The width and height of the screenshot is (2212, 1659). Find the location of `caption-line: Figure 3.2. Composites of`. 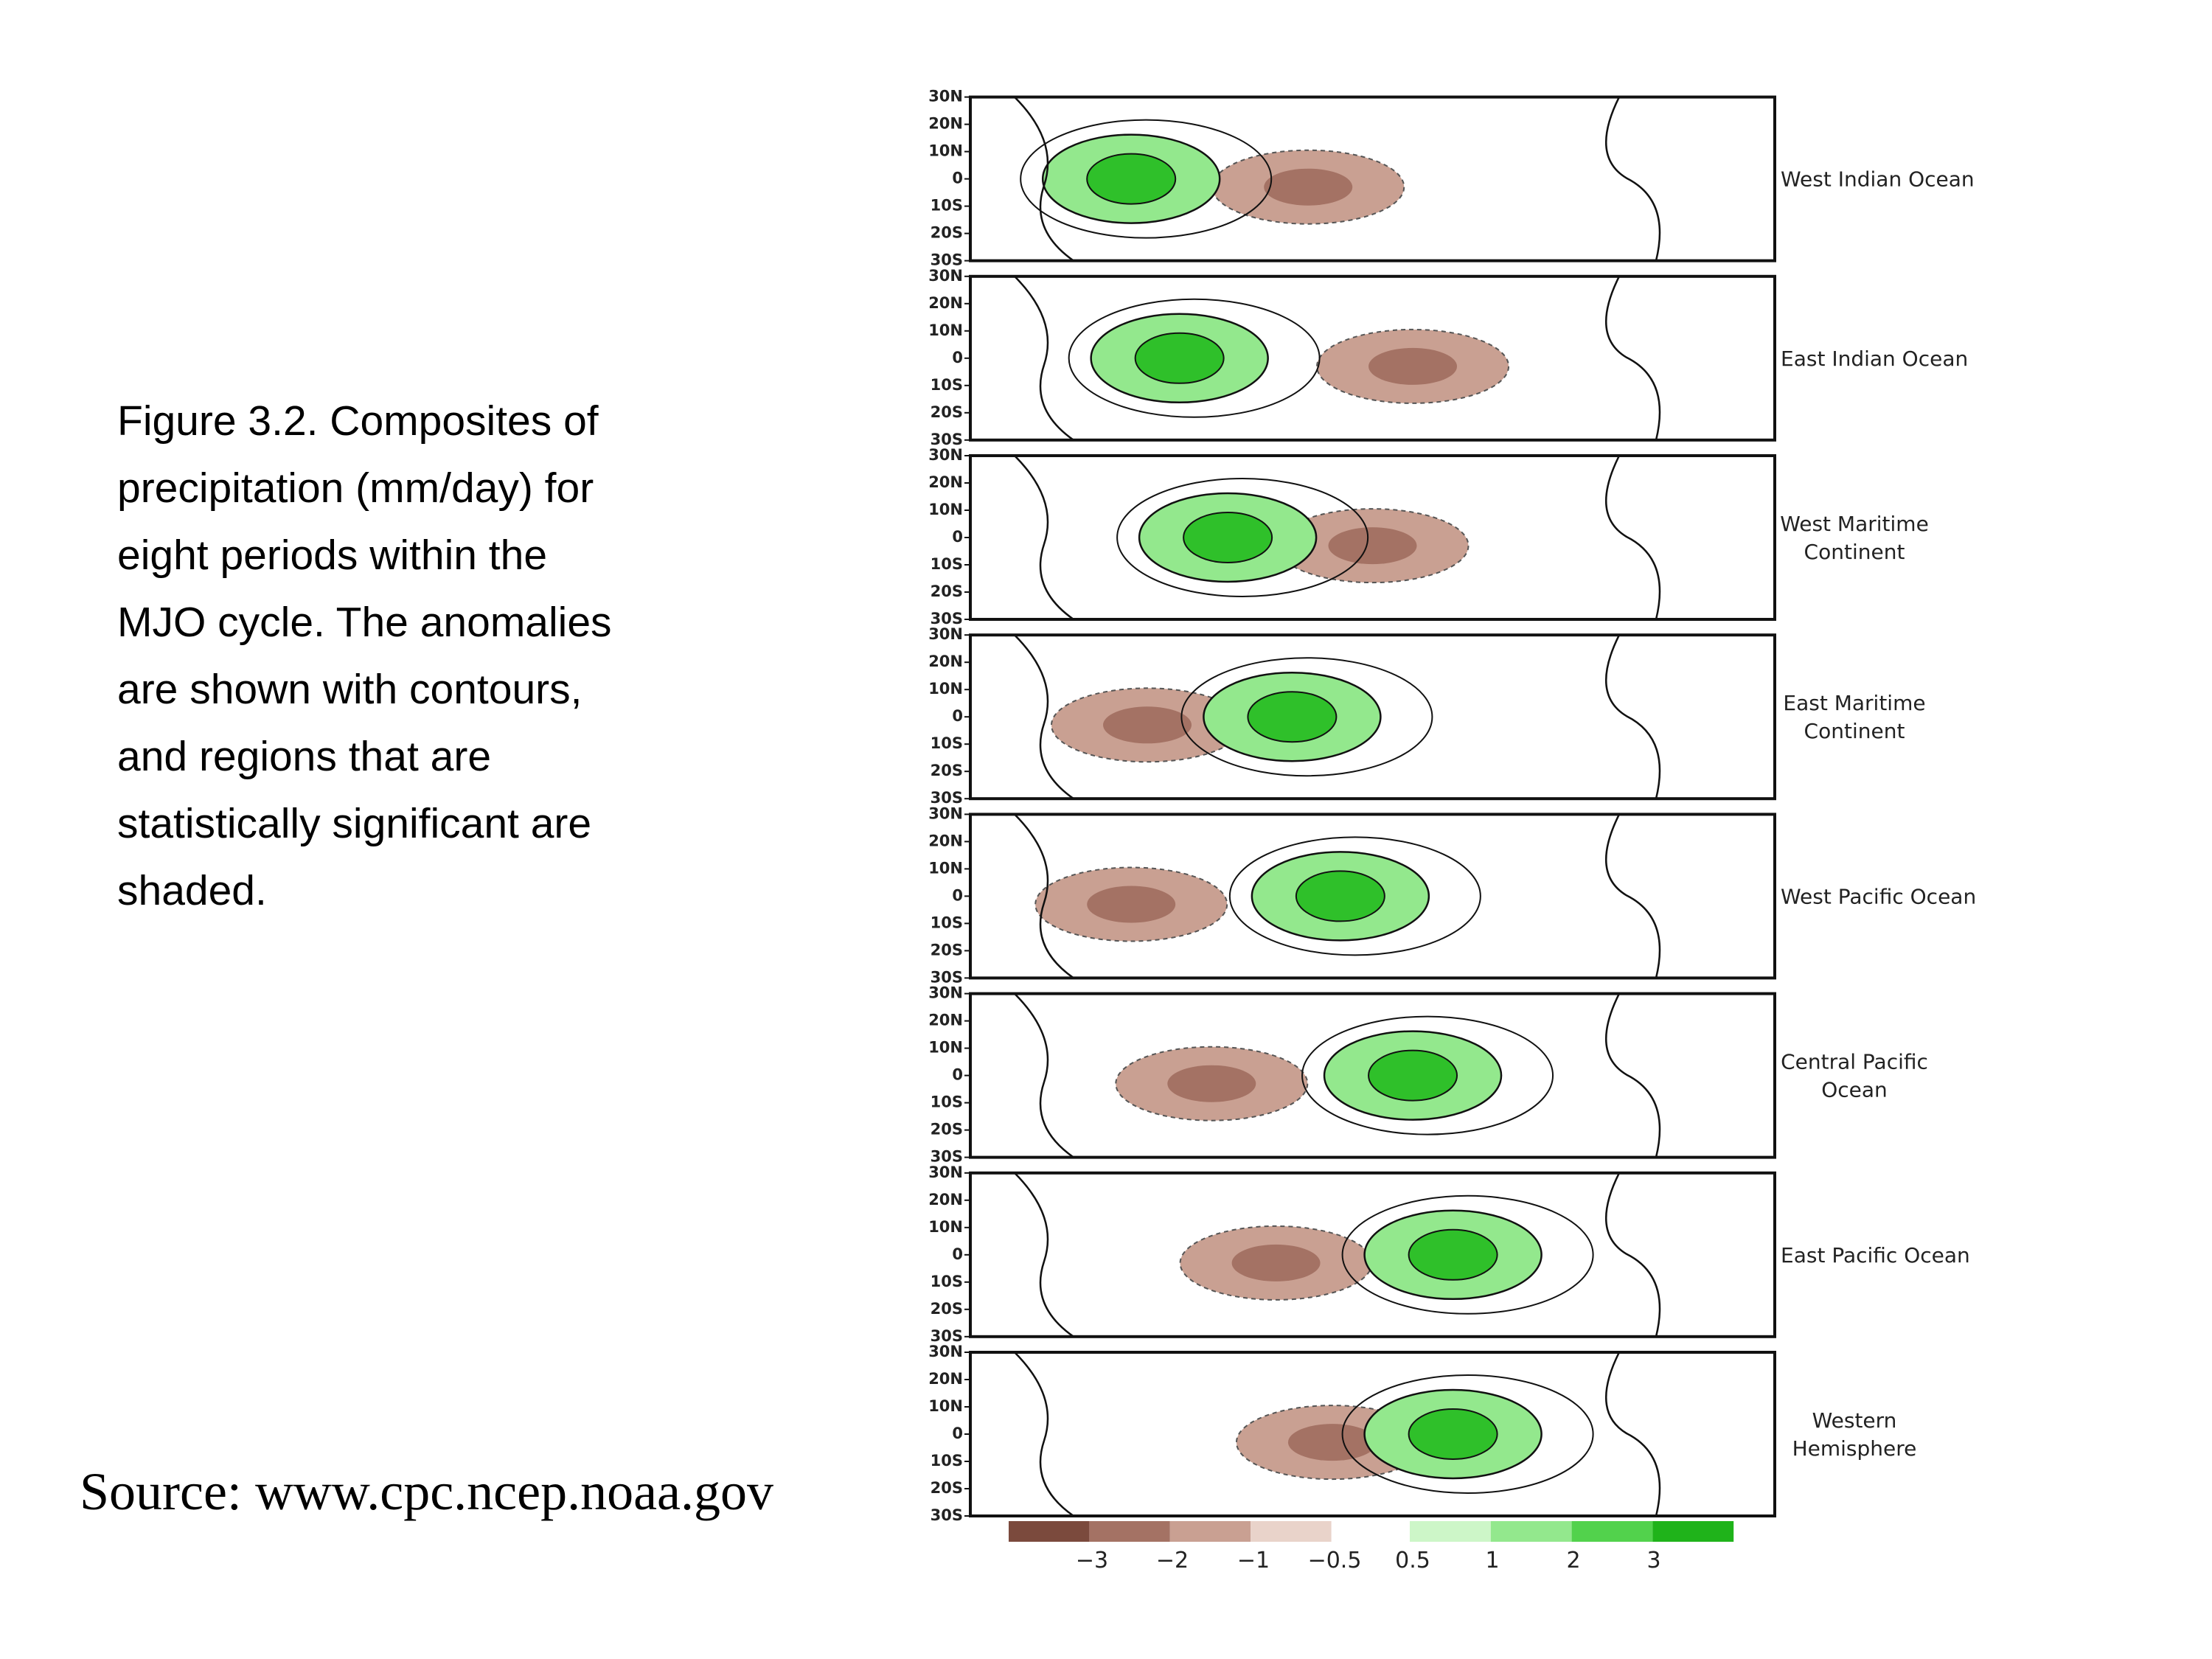

caption-line: Figure 3.2. Composites of is located at coordinates (358, 421).